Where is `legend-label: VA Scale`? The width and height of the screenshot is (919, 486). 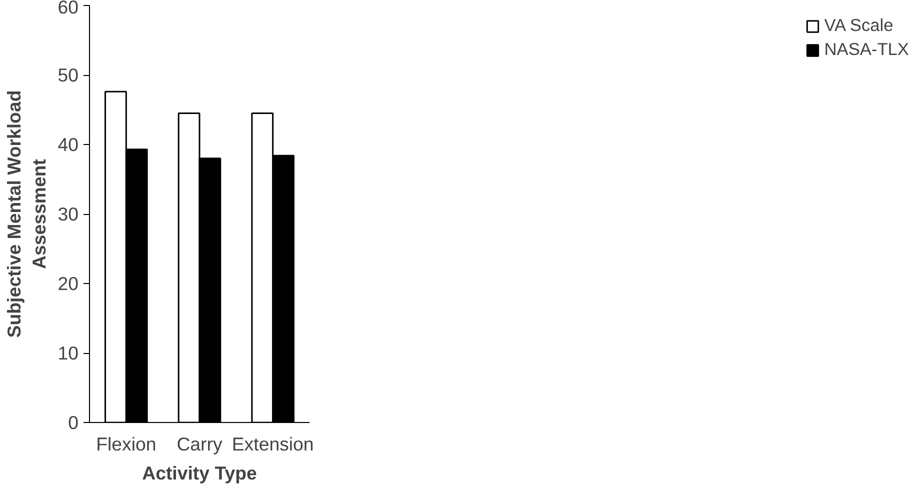
legend-label: VA Scale is located at coordinates (859, 25).